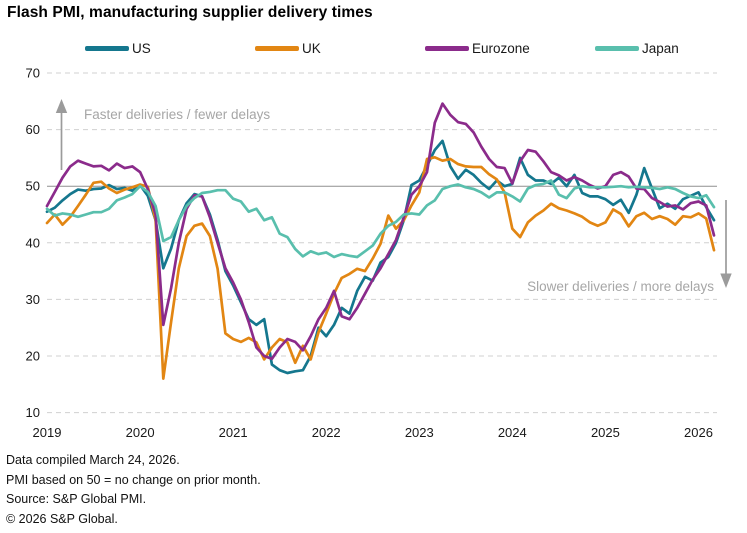  I want to click on eurozone-line-swatch, so click(447, 48).